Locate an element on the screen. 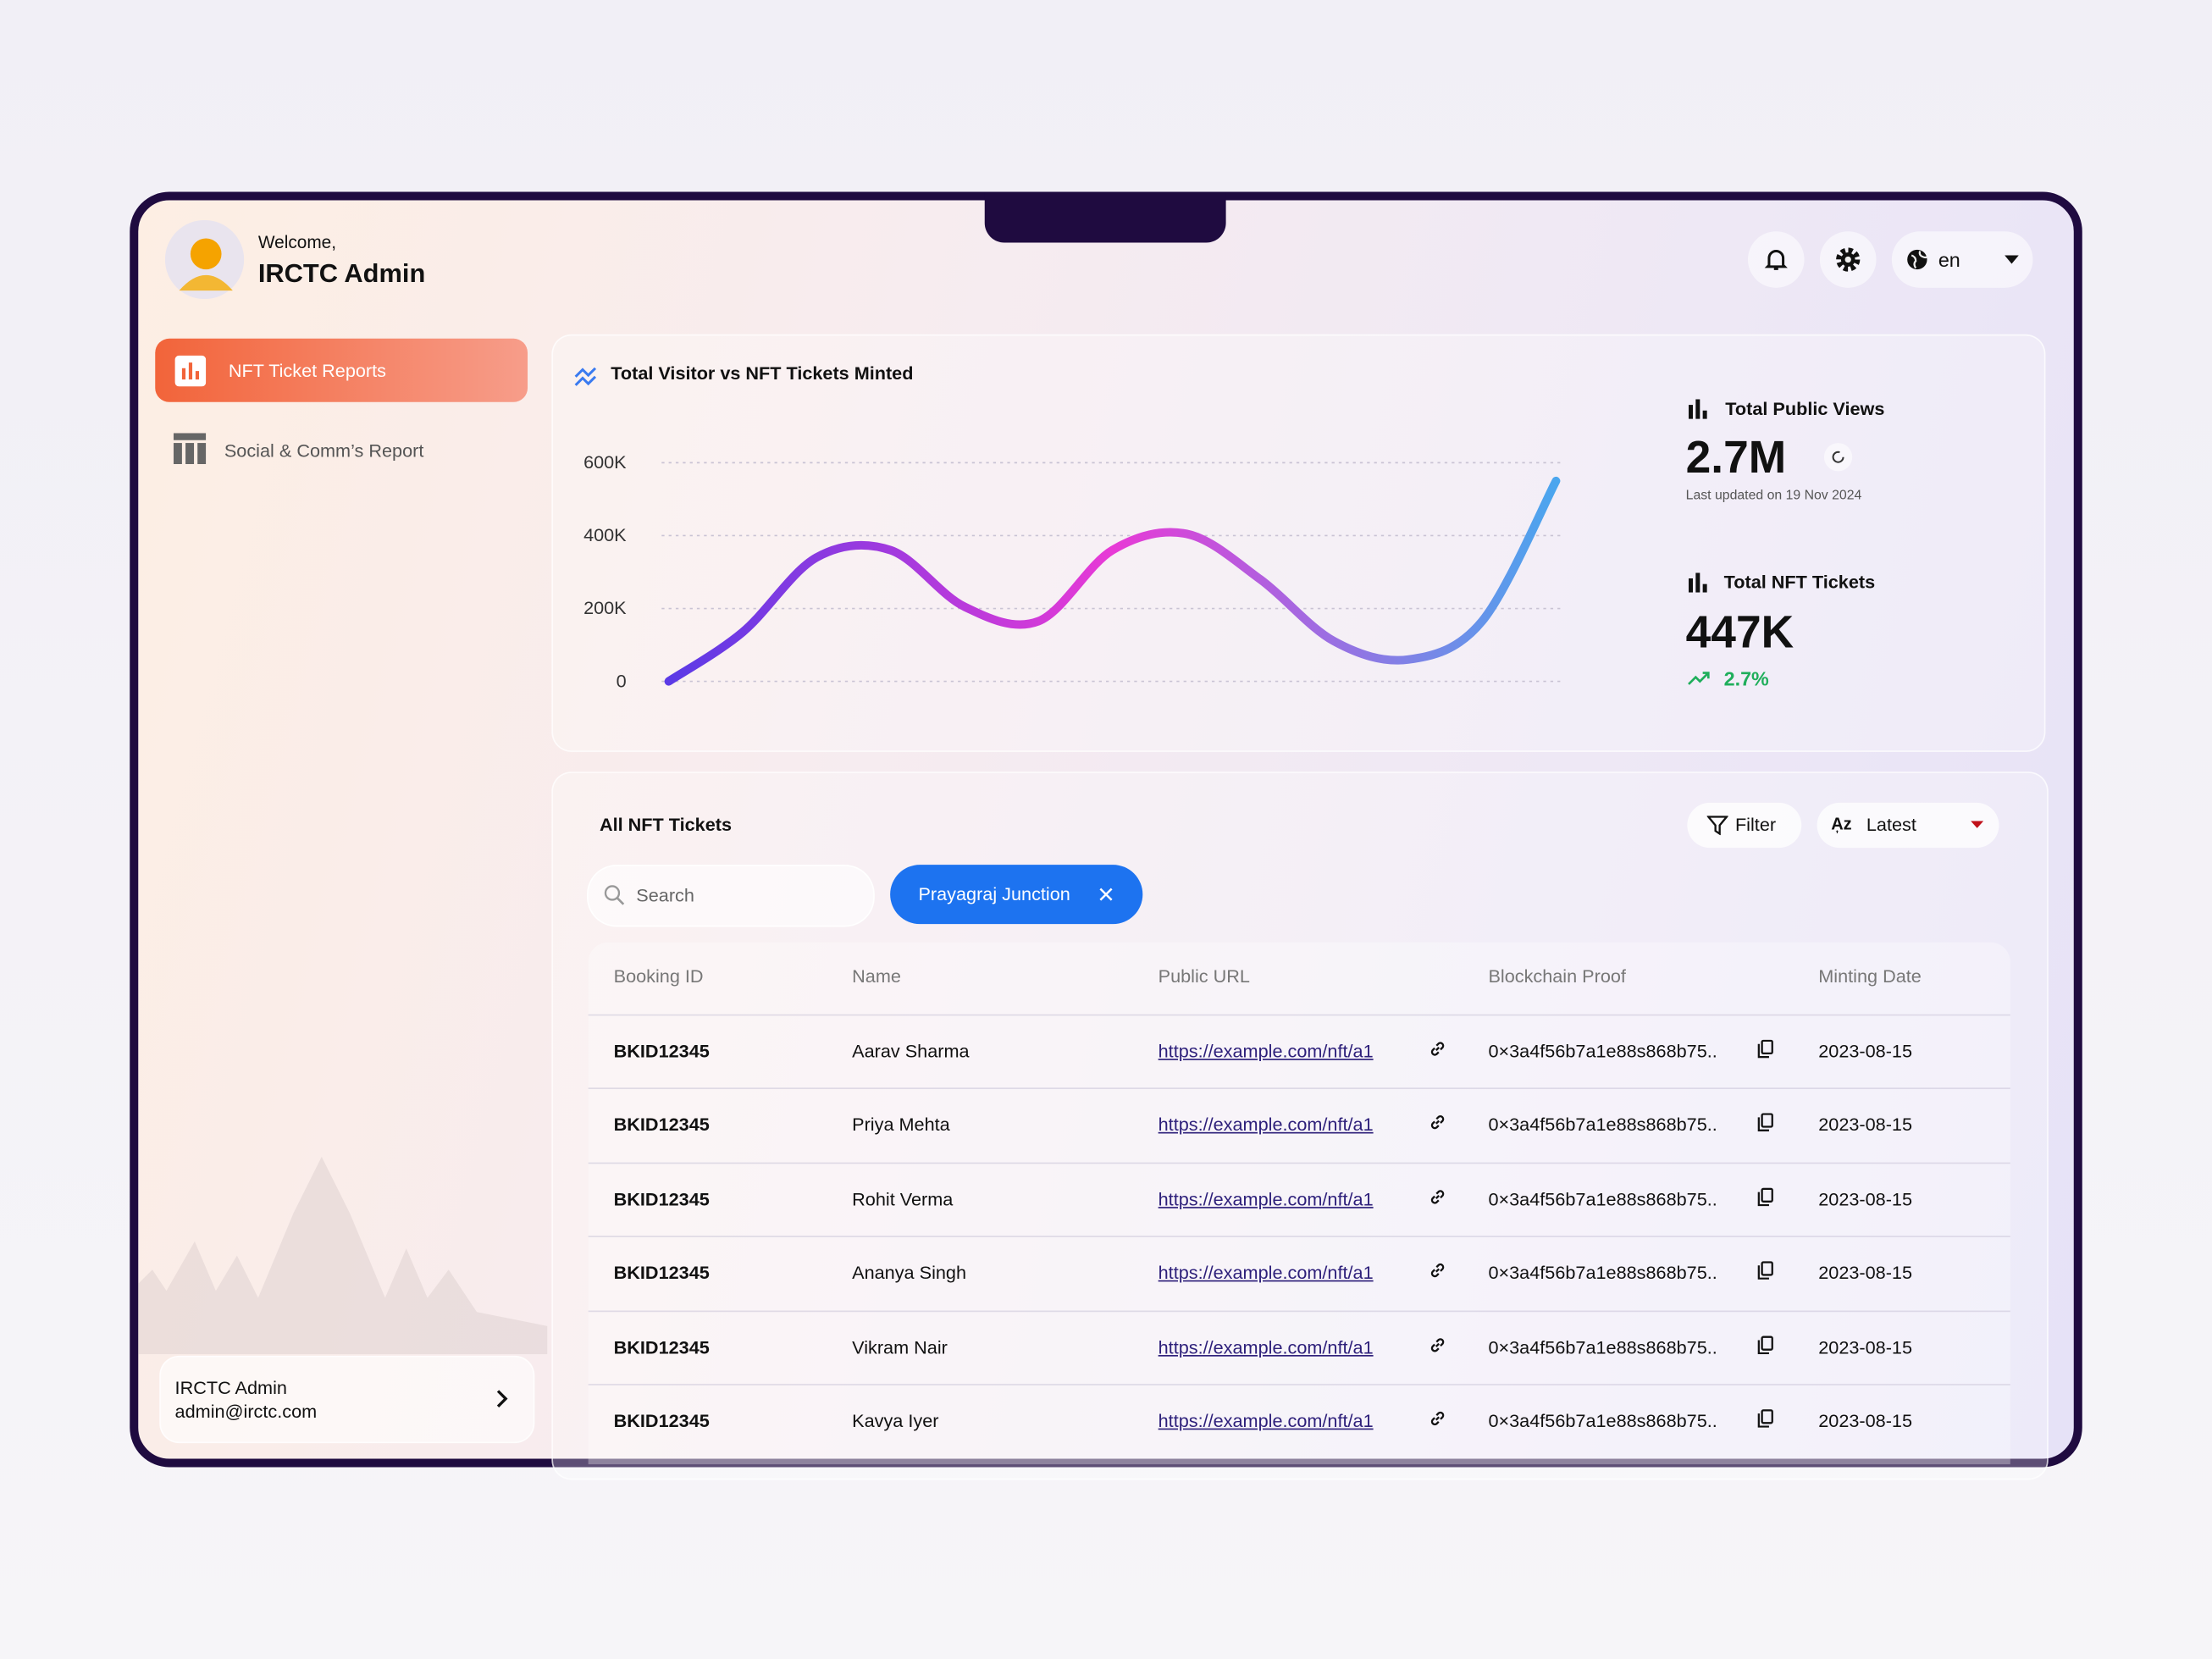 This screenshot has width=2212, height=1659. nav-item-active: NFT Ticket Reports is located at coordinates (341, 370).